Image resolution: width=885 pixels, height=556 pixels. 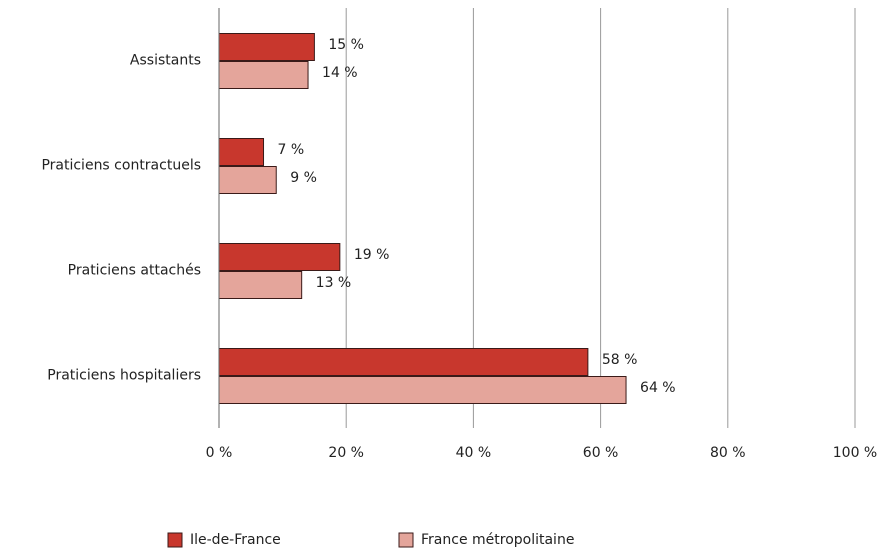 What do you see at coordinates (601, 453) in the screenshot?
I see `x-tick-label: 60 %` at bounding box center [601, 453].